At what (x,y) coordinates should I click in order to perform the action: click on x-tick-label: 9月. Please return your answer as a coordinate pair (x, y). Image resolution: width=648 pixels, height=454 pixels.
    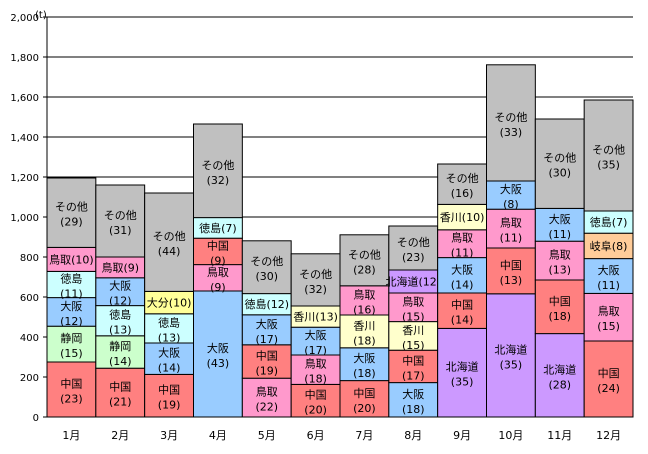
    Looking at the image, I should click on (462, 435).